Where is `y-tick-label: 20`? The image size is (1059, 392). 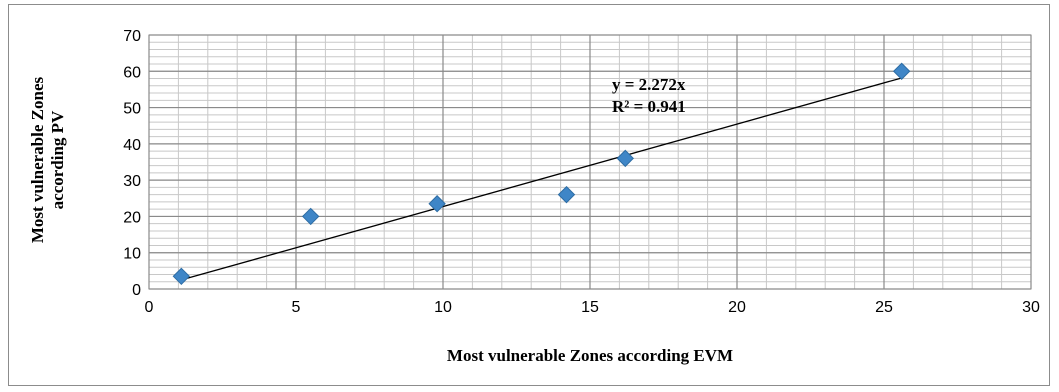
y-tick-label: 20 is located at coordinates (132, 217).